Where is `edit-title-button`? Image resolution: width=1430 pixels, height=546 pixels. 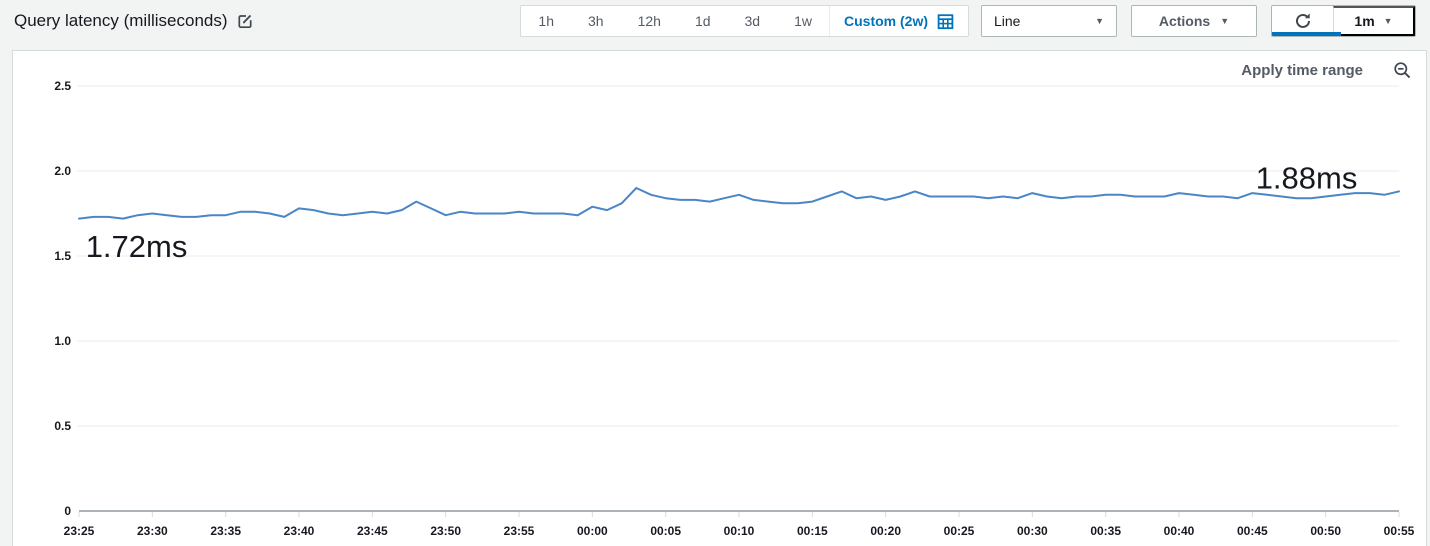 edit-title-button is located at coordinates (245, 21).